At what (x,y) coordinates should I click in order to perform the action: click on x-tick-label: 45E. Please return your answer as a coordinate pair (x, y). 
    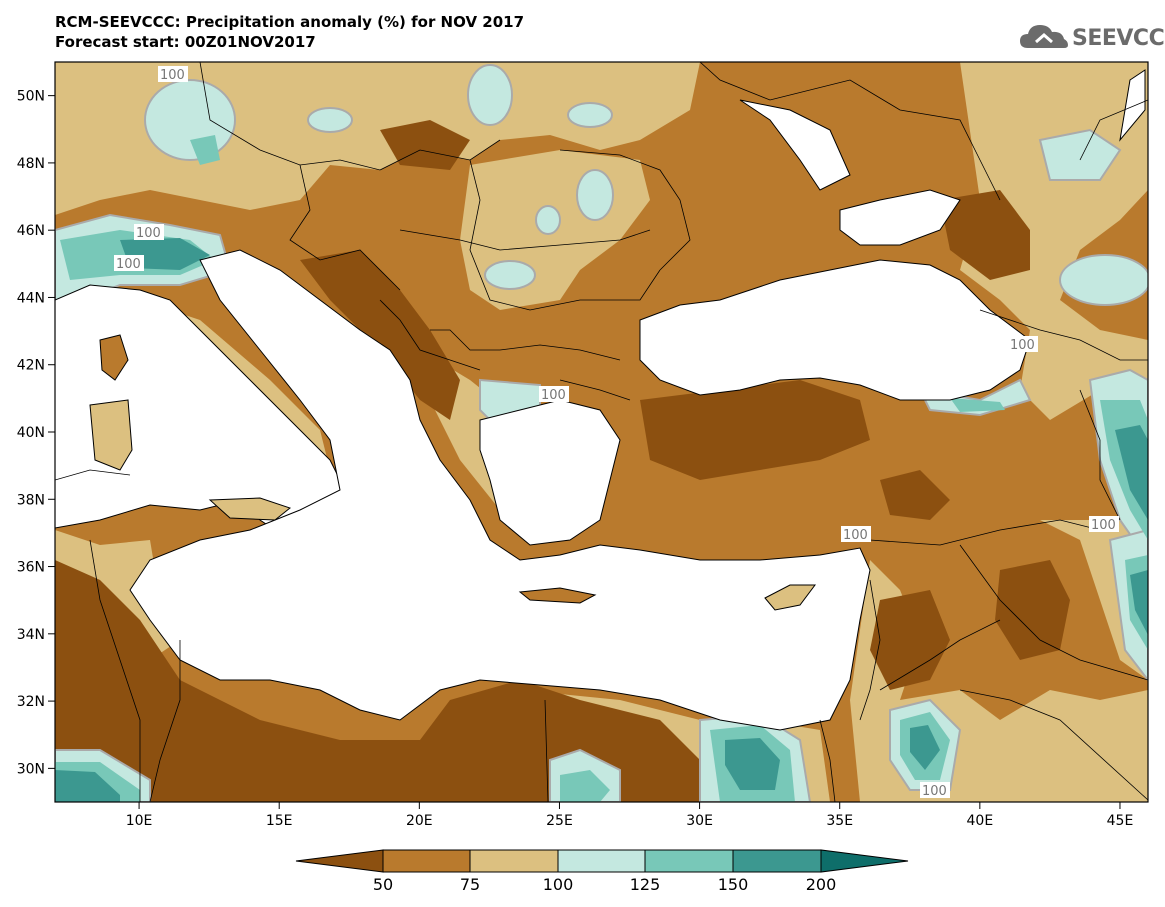
    Looking at the image, I should click on (1120, 821).